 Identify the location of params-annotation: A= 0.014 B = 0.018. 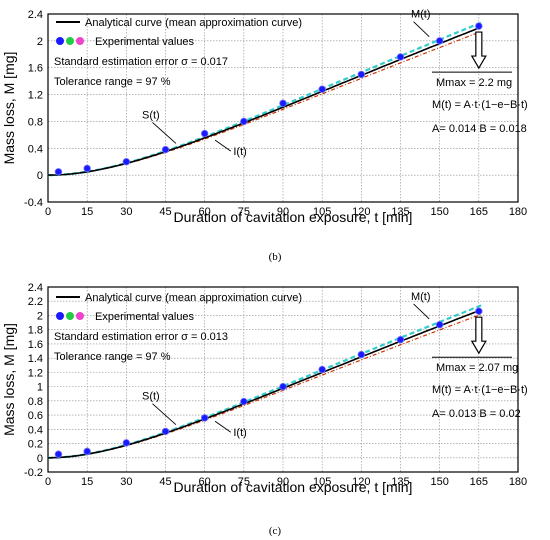
(479, 129).